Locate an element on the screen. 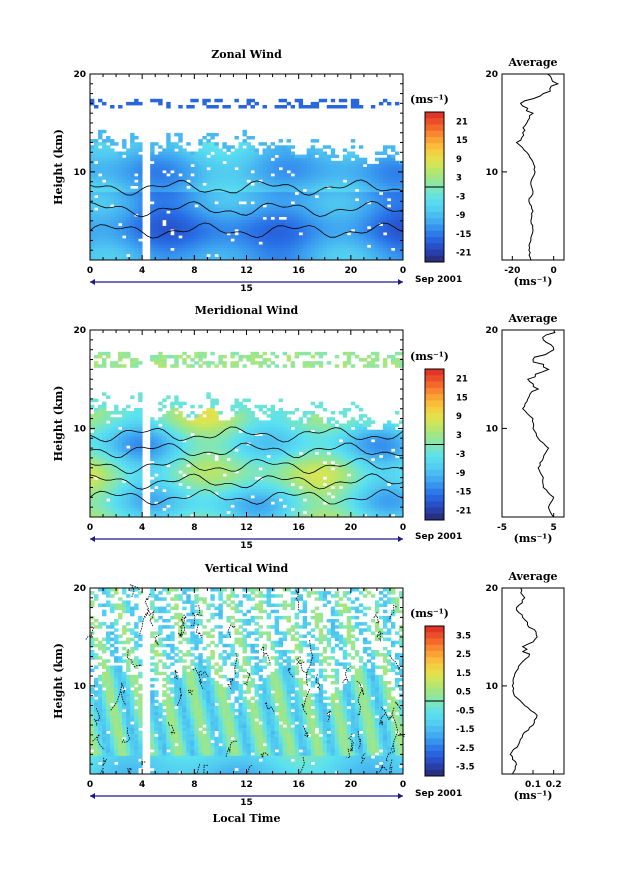 The height and width of the screenshot is (873, 619). x-axis-label: Local Time is located at coordinates (247, 818).